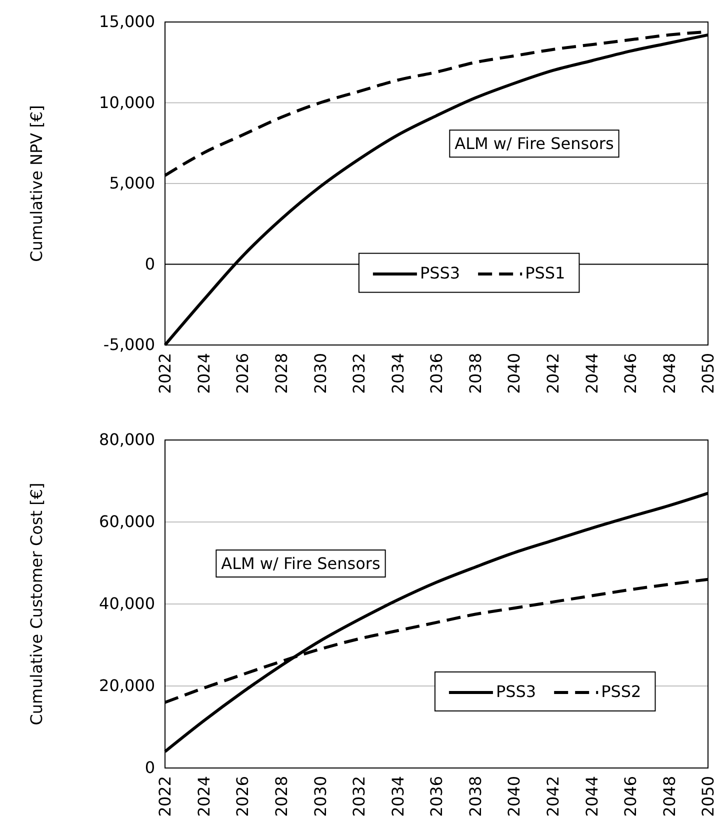  I want to click on y-tick-label: 80,000, so click(127, 440).